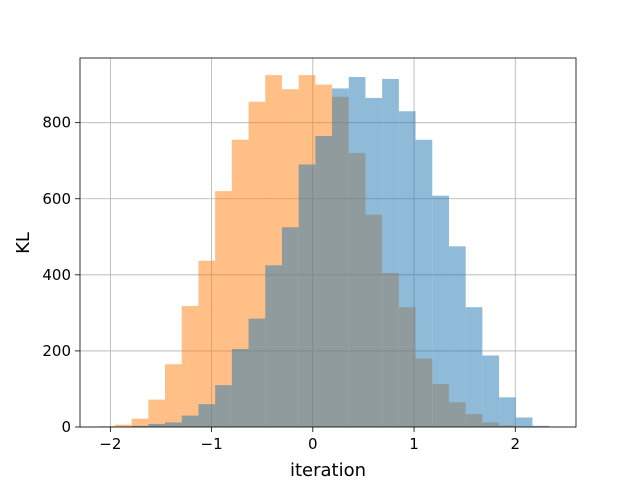 The height and width of the screenshot is (480, 640). What do you see at coordinates (212, 444) in the screenshot?
I see `x-tick-label: −1` at bounding box center [212, 444].